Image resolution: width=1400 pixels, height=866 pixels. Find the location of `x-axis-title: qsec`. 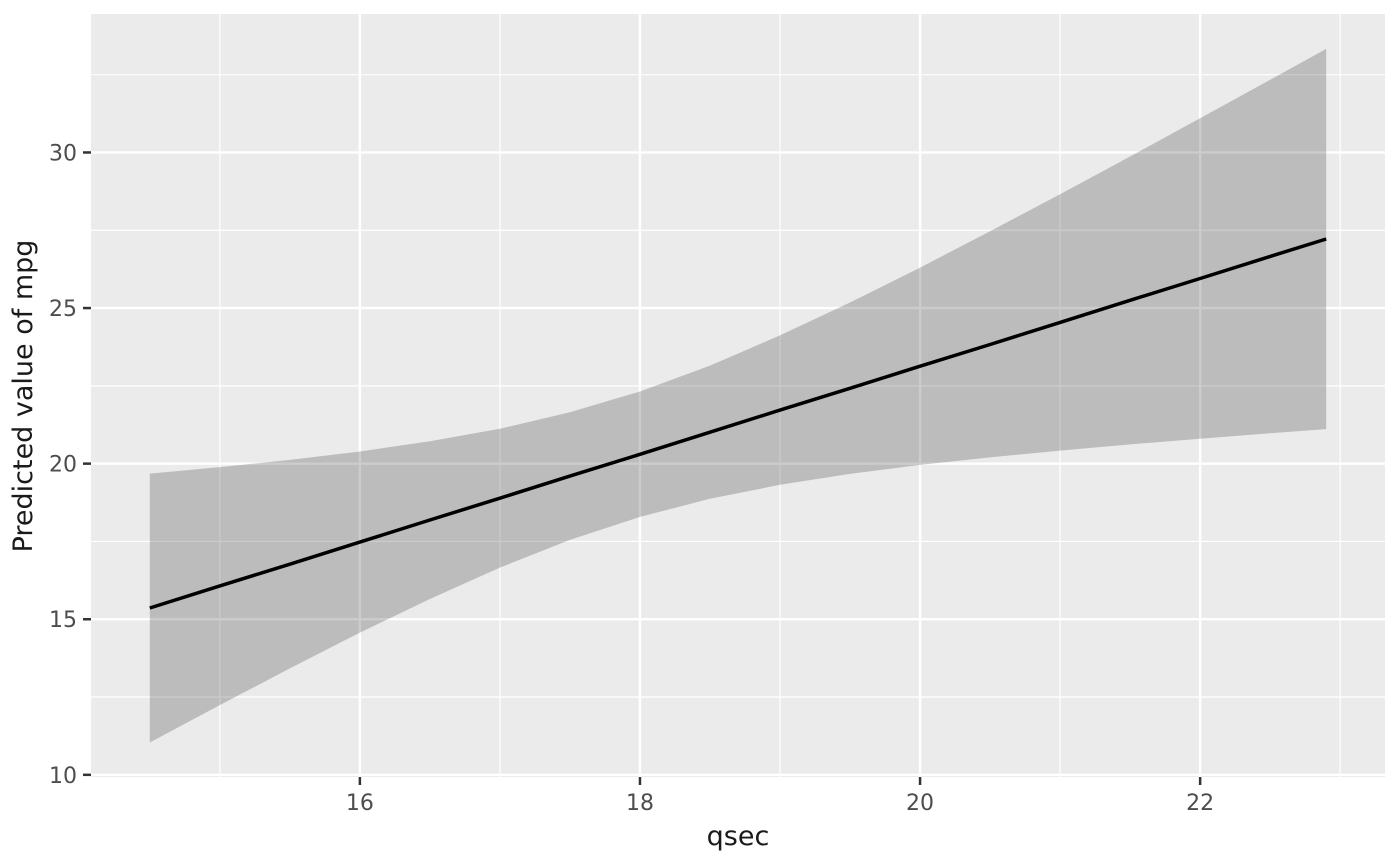

x-axis-title: qsec is located at coordinates (738, 836).